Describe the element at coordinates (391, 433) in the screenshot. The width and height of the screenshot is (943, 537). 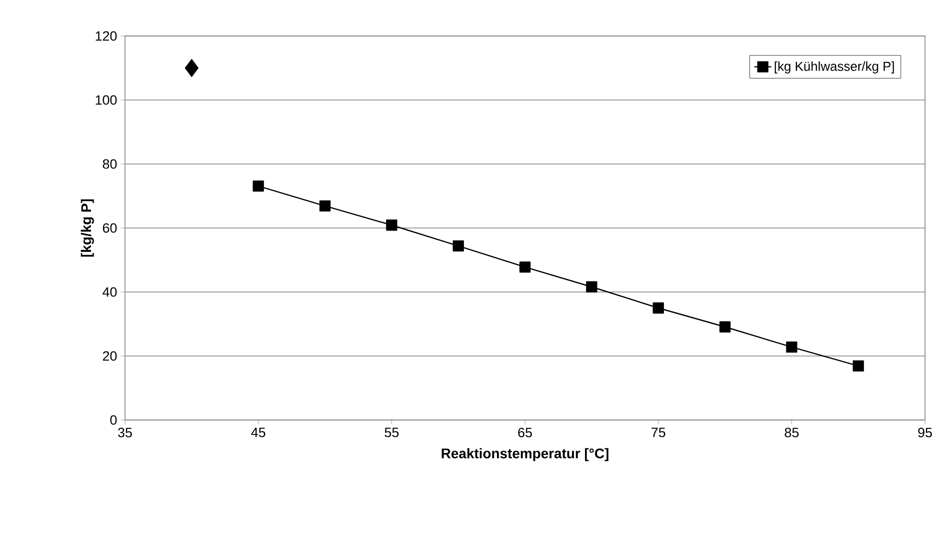
I see `x-tick-label: 55` at that location.